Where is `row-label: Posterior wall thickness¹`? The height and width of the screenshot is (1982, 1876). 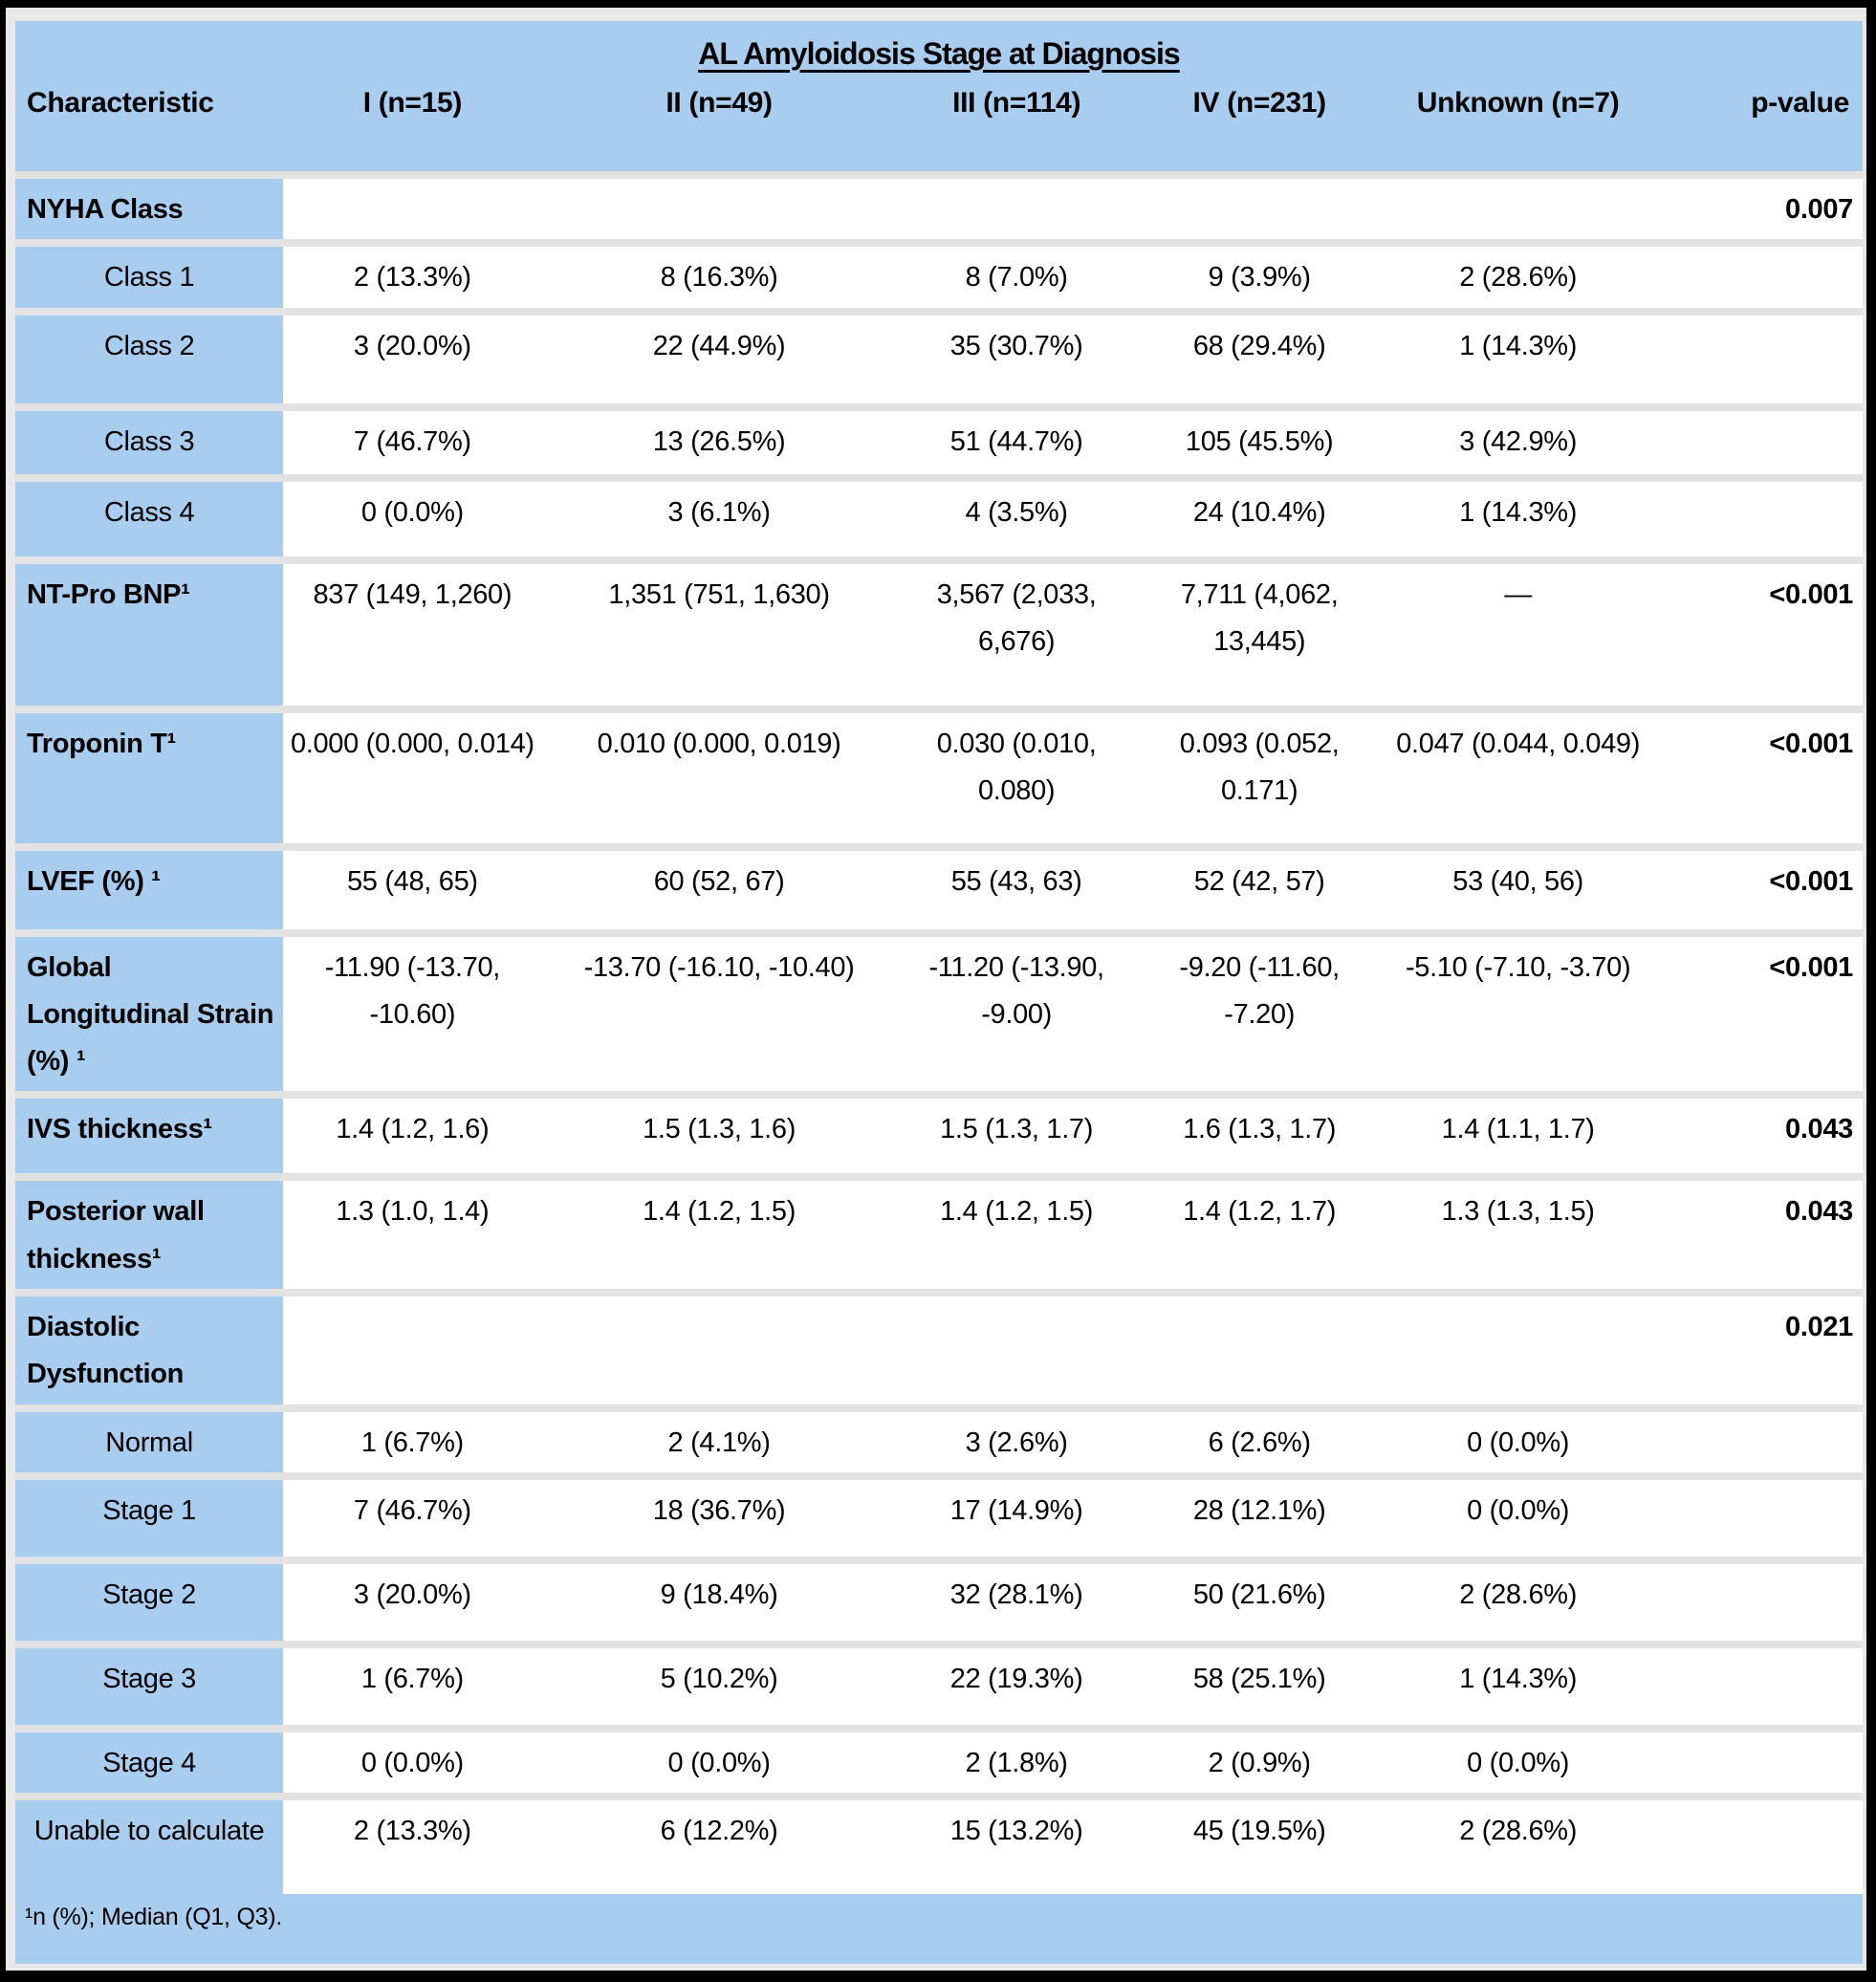 row-label: Posterior wall thickness¹ is located at coordinates (149, 1233).